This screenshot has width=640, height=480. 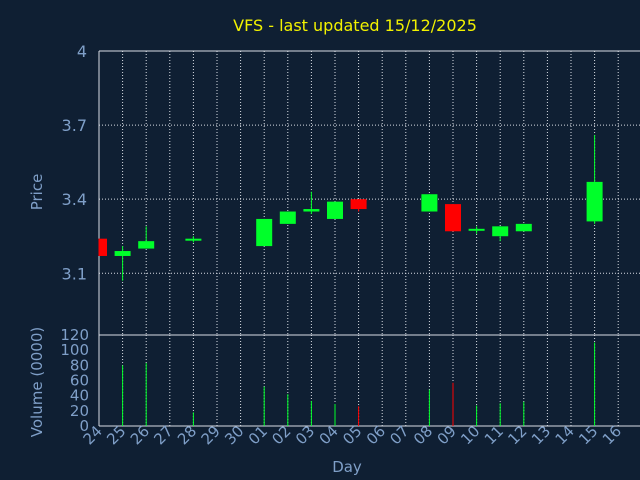 I want to click on price-tick-label: 3.4, so click(x=74, y=199).